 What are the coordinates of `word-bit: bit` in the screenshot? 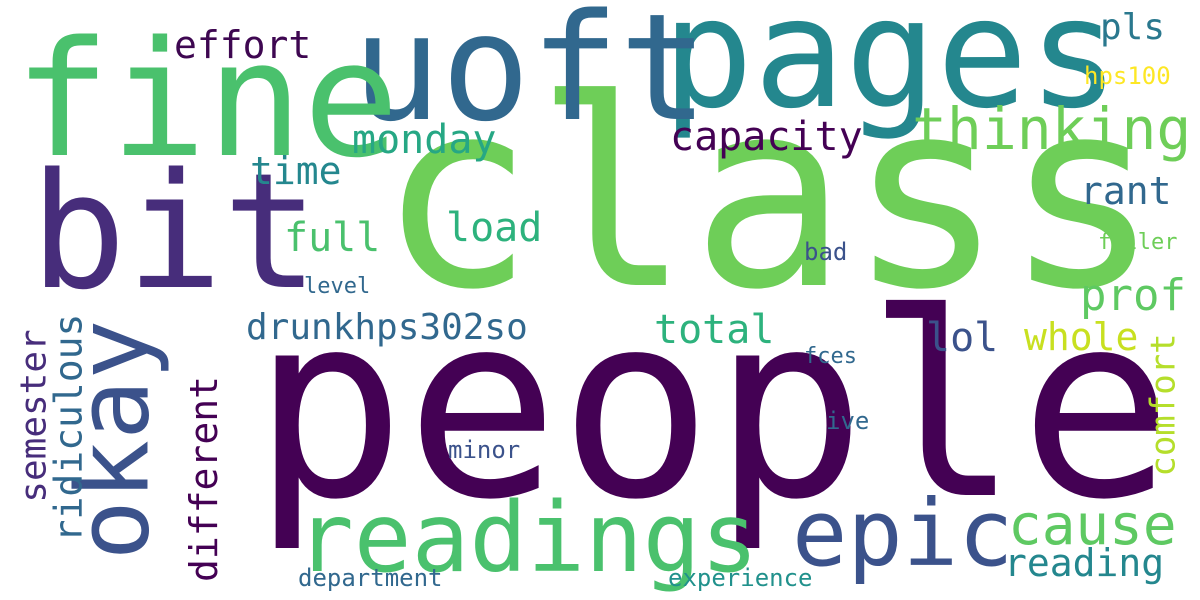 It's located at (174, 231).